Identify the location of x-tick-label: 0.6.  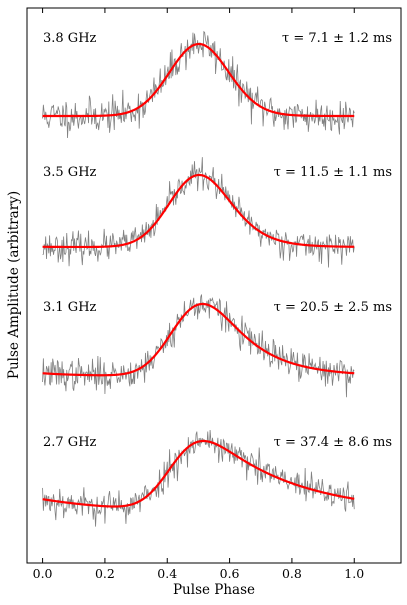
(230, 573).